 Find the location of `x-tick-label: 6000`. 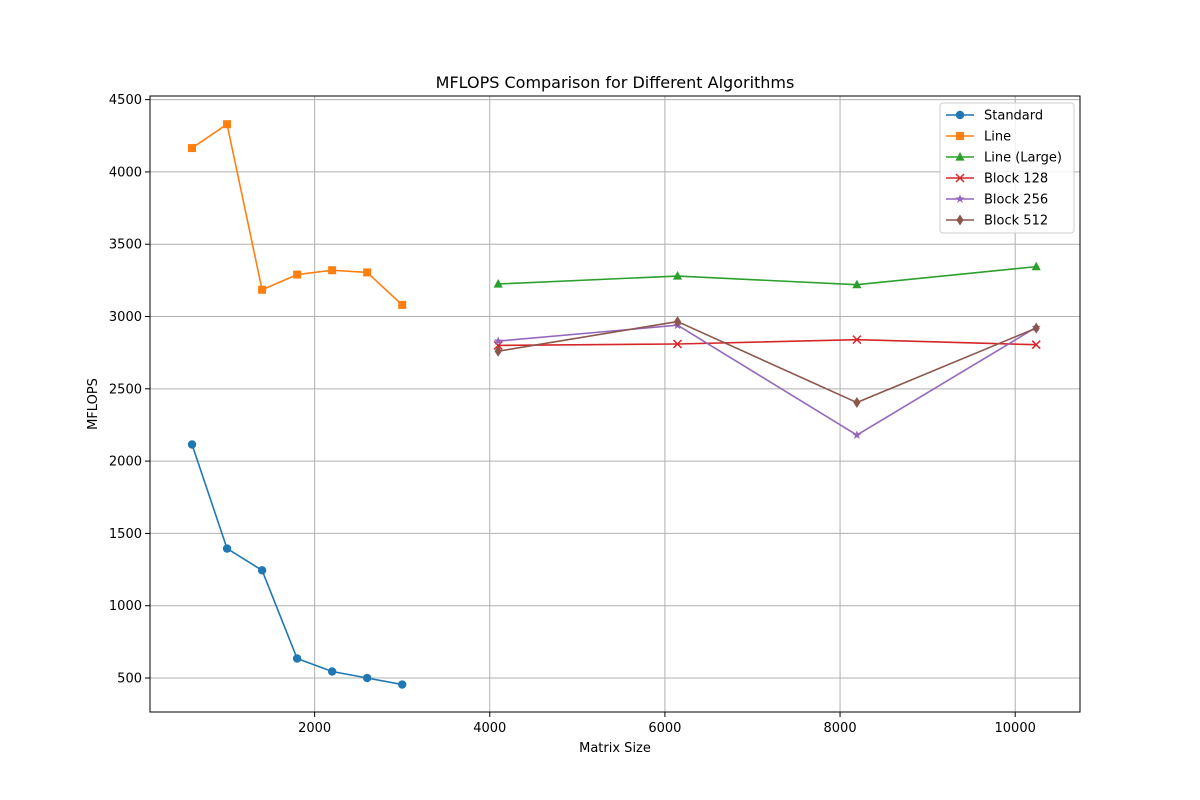

x-tick-label: 6000 is located at coordinates (664, 728).